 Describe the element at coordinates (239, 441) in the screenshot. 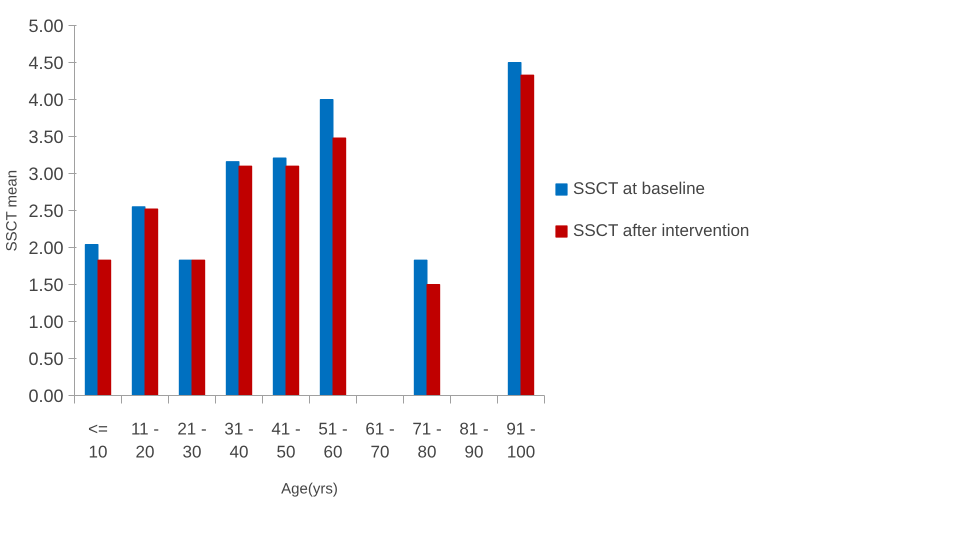

I see `x-tick-label: 31 - 40` at that location.